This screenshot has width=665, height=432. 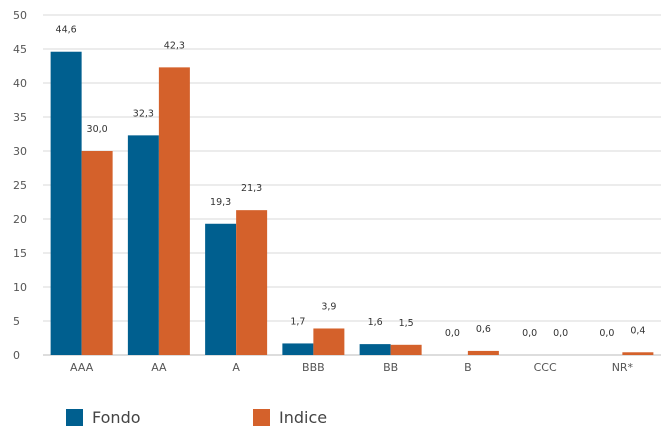 I want to click on y-tick-label: 35, so click(x=20, y=117).